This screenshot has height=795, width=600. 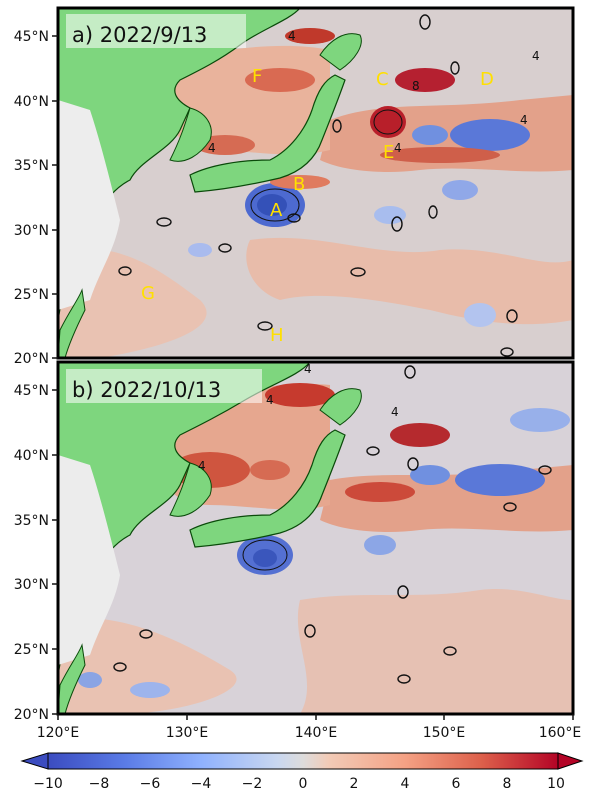 What do you see at coordinates (316, 733) in the screenshot?
I see `lon-tick-label: 140°E` at bounding box center [316, 733].